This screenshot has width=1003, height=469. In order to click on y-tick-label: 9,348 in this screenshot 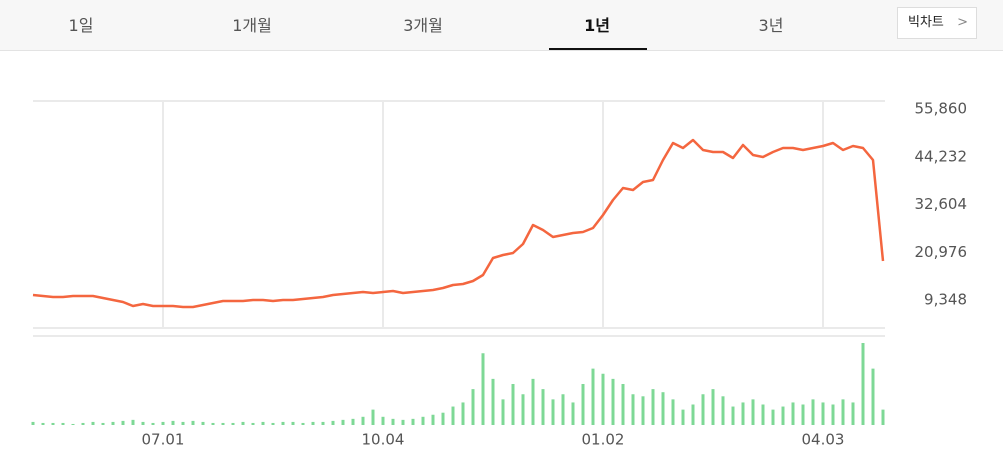, I will do `click(945, 300)`.